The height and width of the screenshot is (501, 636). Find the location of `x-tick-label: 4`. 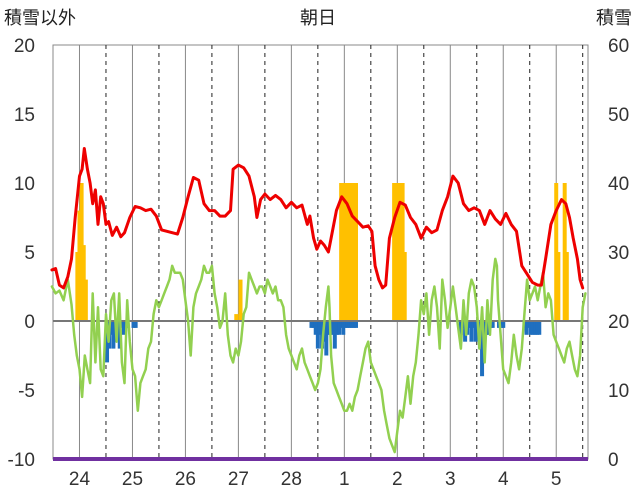

x-tick-label: 4 is located at coordinates (503, 479).